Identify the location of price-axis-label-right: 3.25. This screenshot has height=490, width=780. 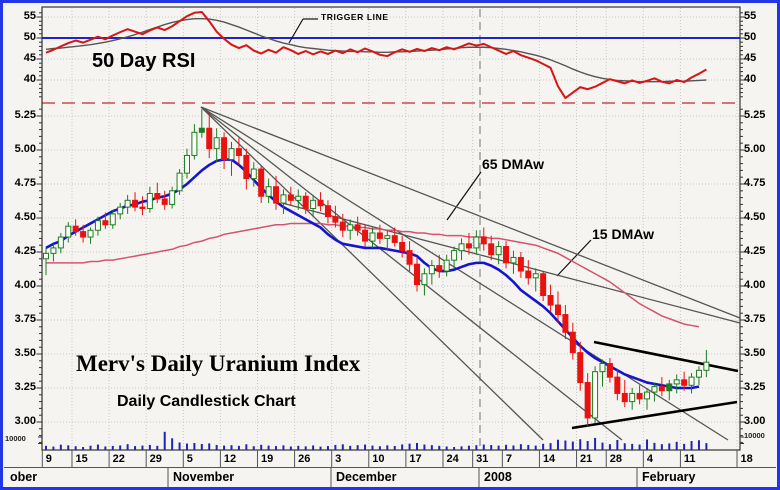
(755, 387).